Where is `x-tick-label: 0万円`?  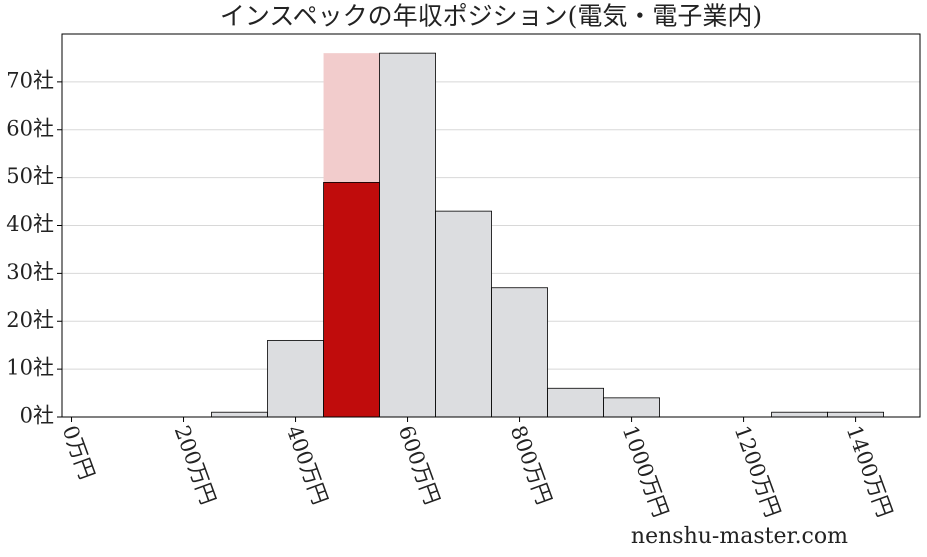
x-tick-label: 0万円 is located at coordinates (78, 452).